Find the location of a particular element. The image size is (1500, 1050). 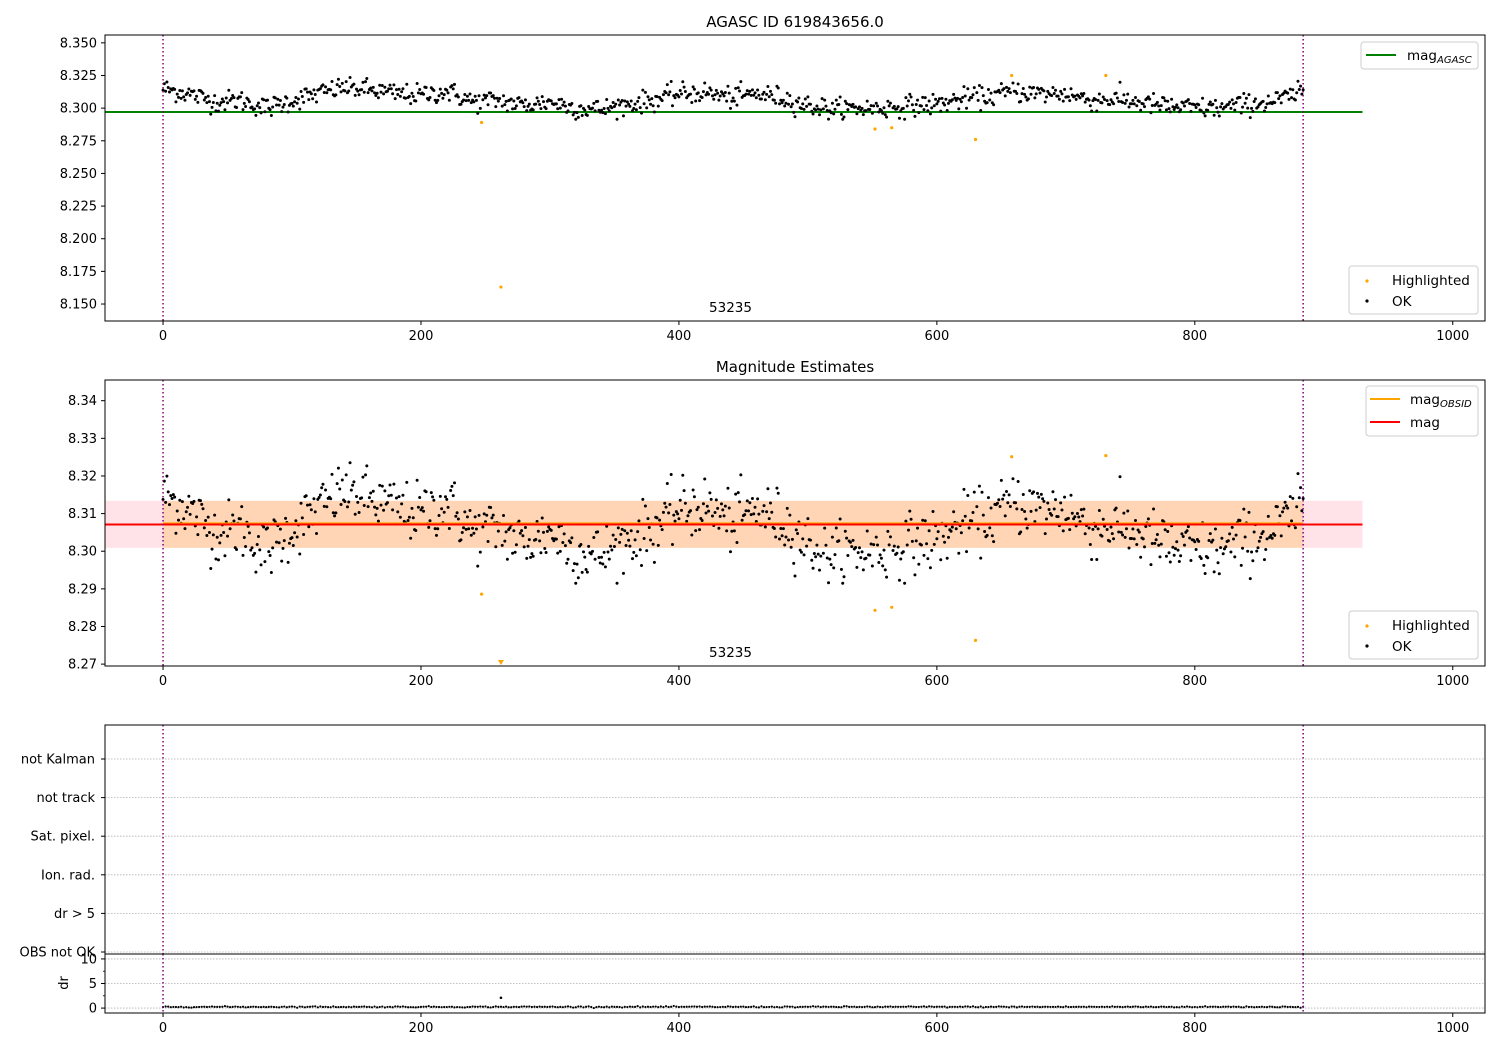

y-tick-label: 8.34 is located at coordinates (82, 401).